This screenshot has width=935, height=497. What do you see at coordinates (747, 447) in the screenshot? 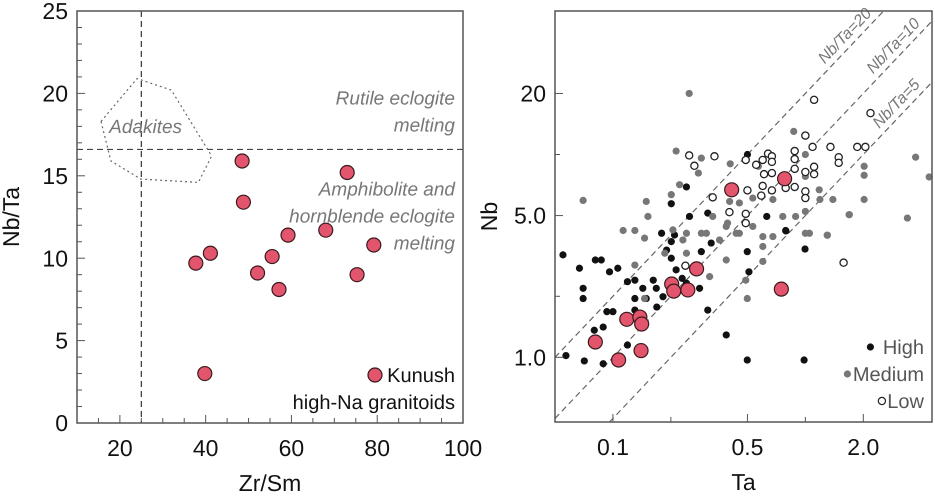
I see `x-tick-label: 0.5` at bounding box center [747, 447].